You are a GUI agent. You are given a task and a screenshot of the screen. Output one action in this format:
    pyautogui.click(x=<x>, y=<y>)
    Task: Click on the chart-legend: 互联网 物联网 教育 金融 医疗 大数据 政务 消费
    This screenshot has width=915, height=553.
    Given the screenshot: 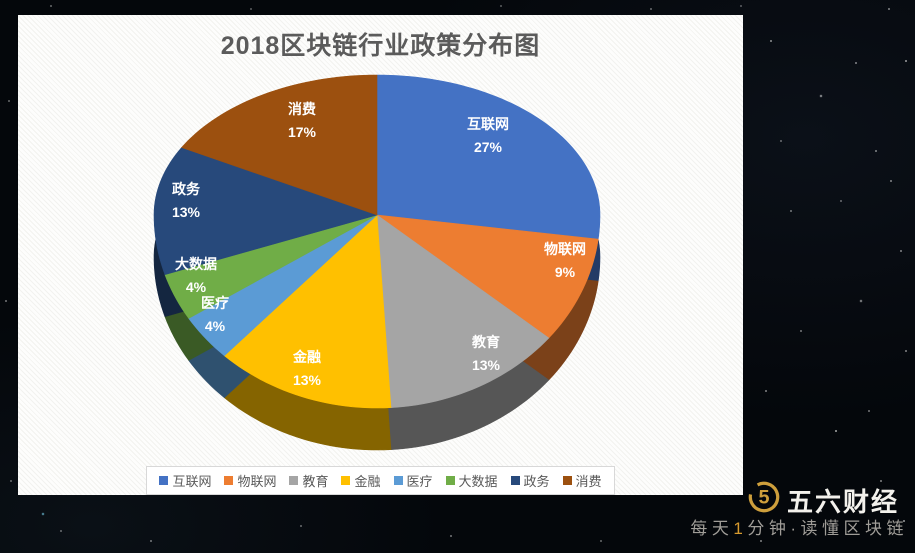 What is the action you would take?
    pyautogui.click(x=380, y=480)
    